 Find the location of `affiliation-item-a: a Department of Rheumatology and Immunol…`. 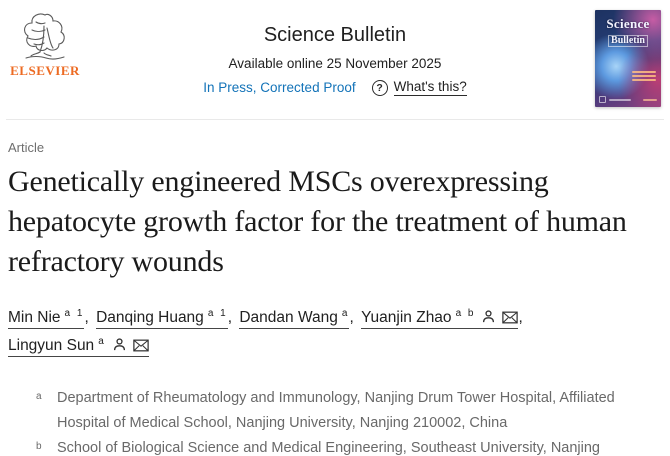

affiliation-item-a: a Department of Rheumatology and Immunol… is located at coordinates (328, 411).